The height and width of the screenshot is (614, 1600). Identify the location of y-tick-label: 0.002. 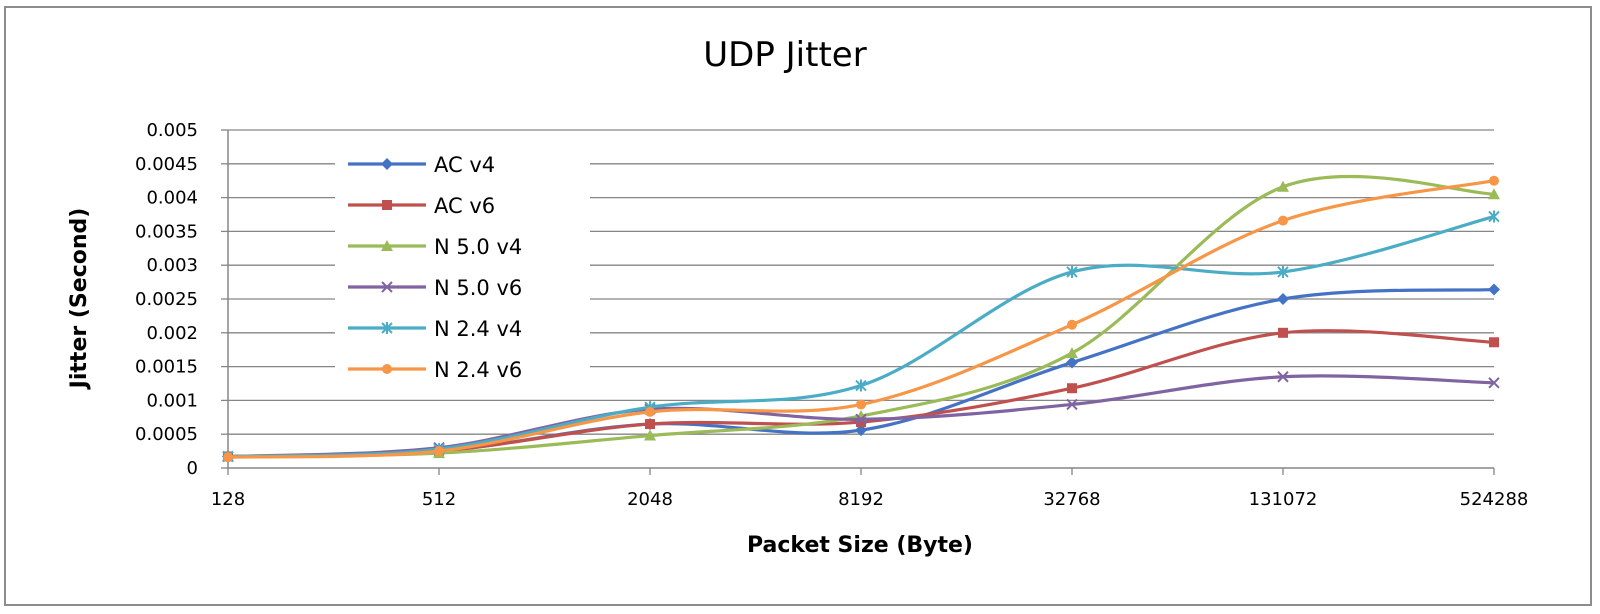
(172, 333).